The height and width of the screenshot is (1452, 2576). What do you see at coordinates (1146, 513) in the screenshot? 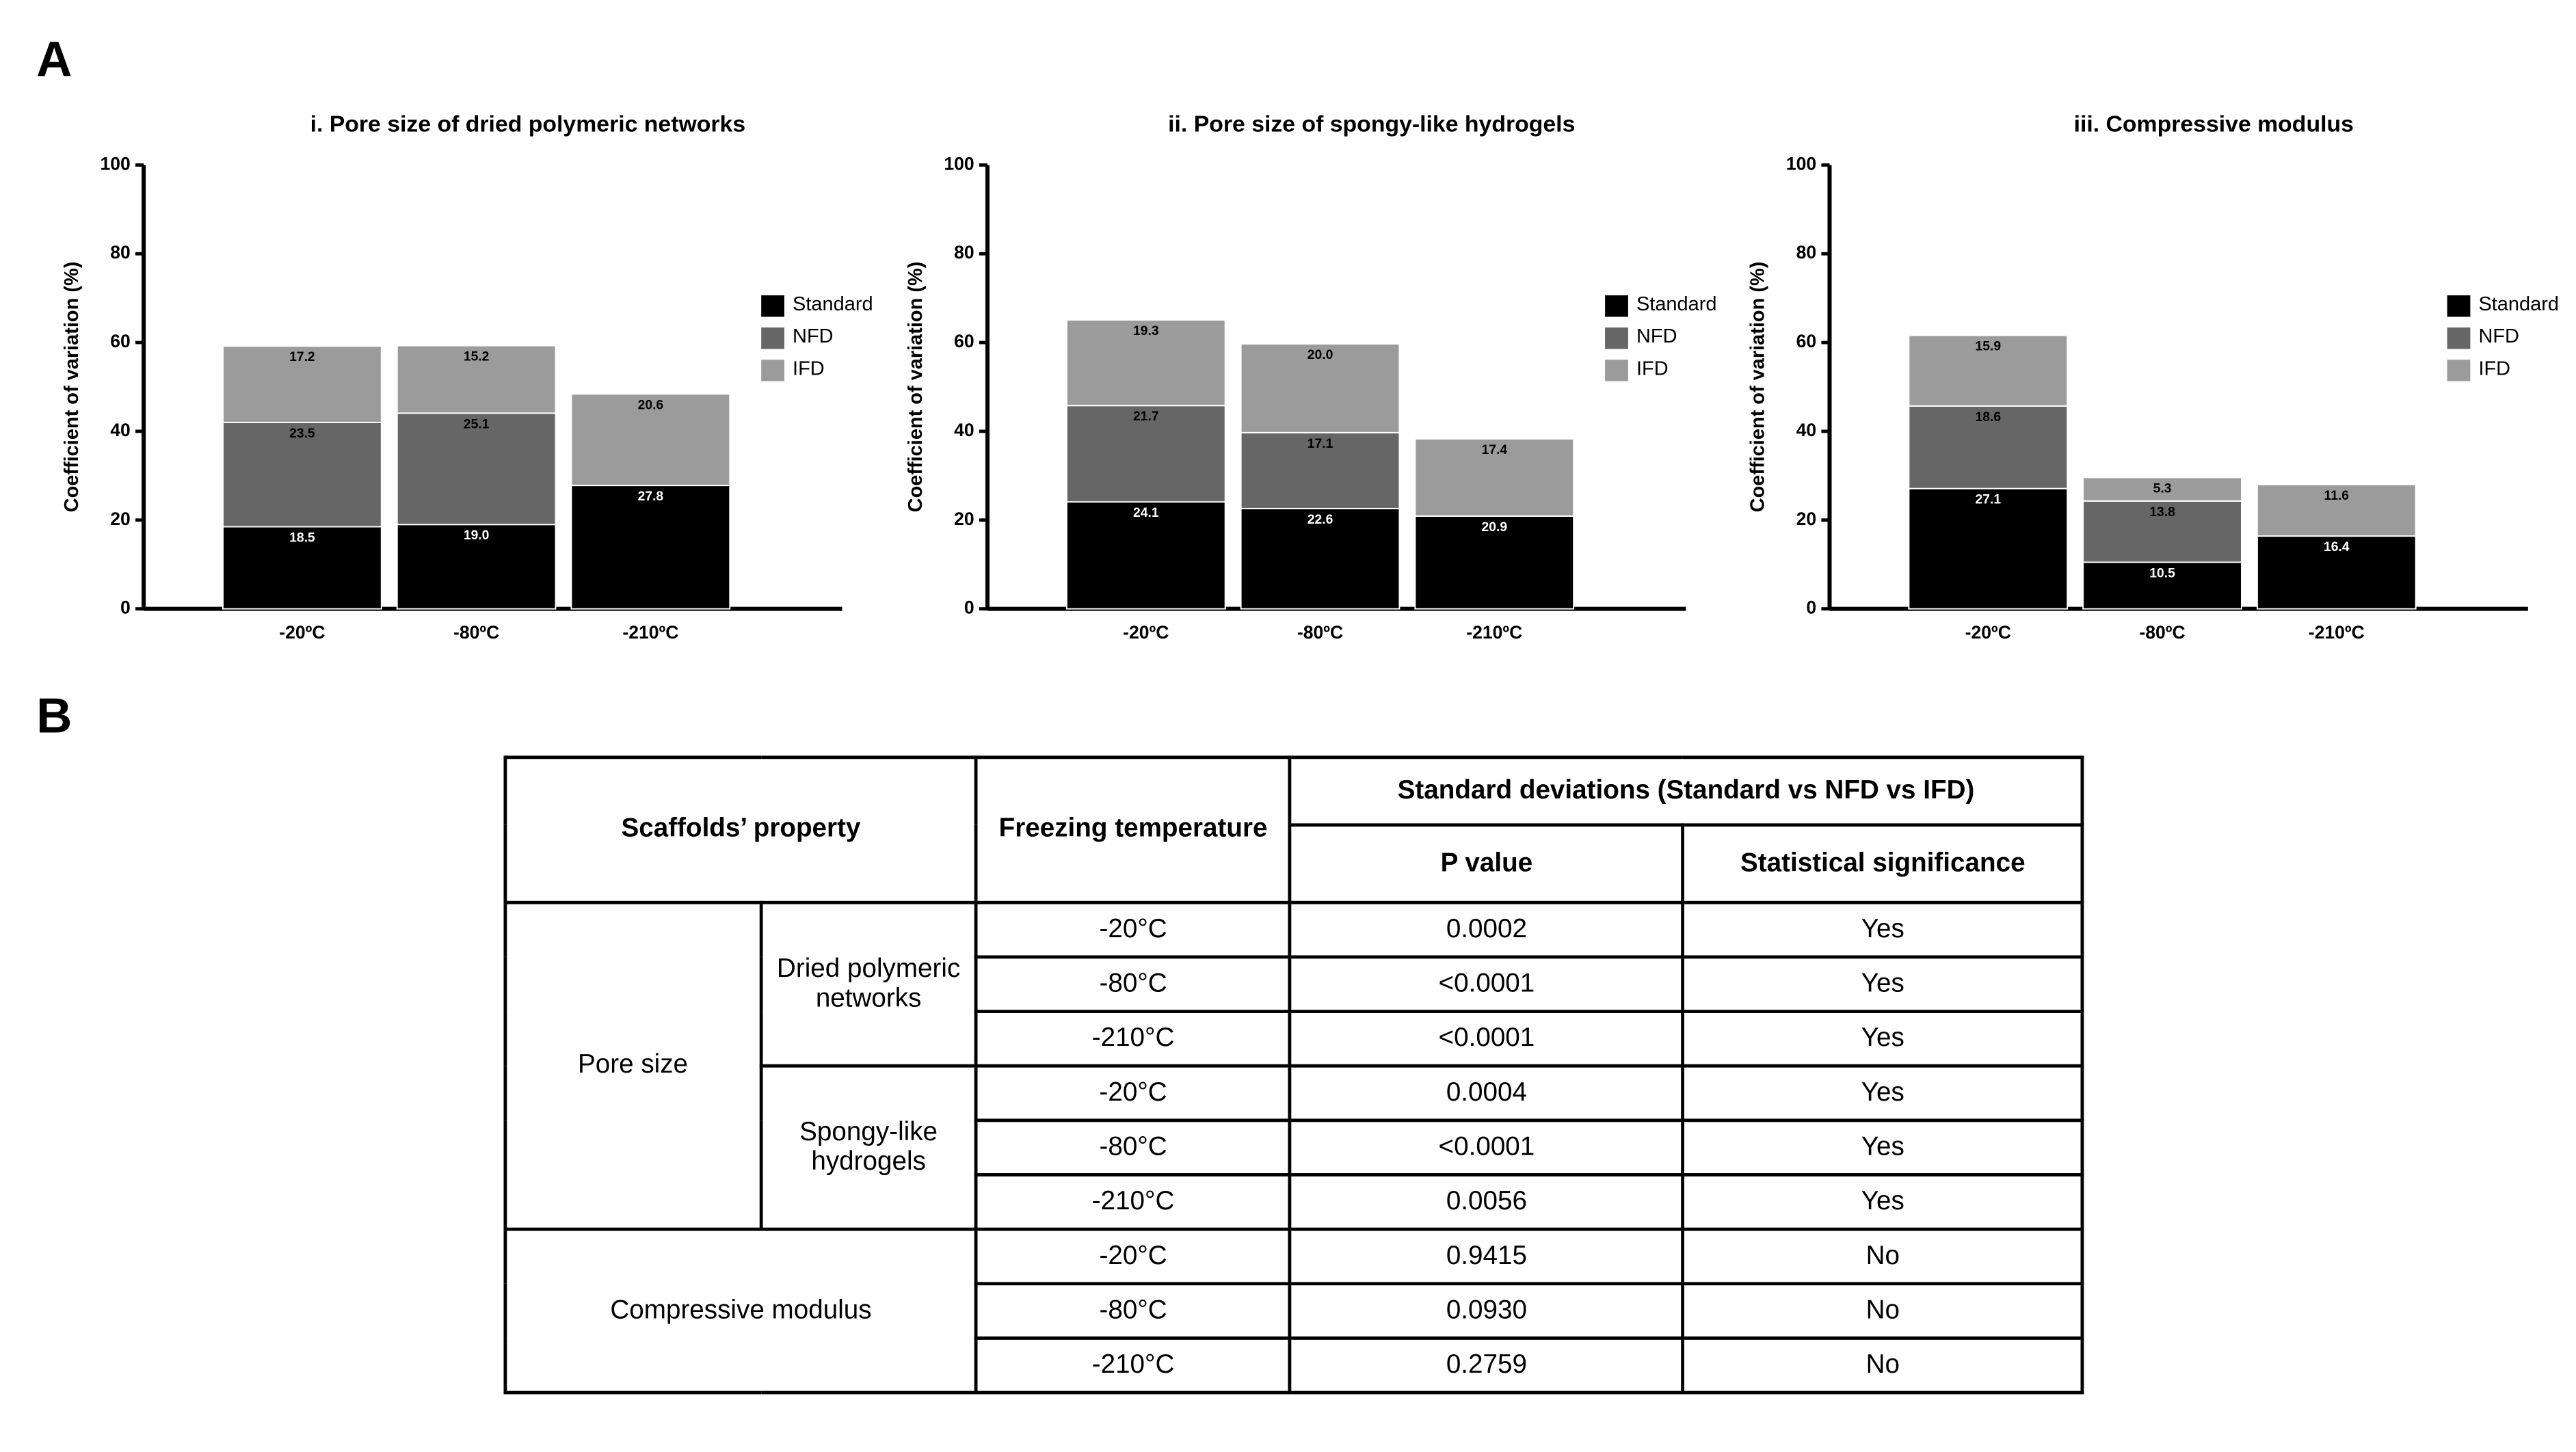
I see `value-label: 24.1` at bounding box center [1146, 513].